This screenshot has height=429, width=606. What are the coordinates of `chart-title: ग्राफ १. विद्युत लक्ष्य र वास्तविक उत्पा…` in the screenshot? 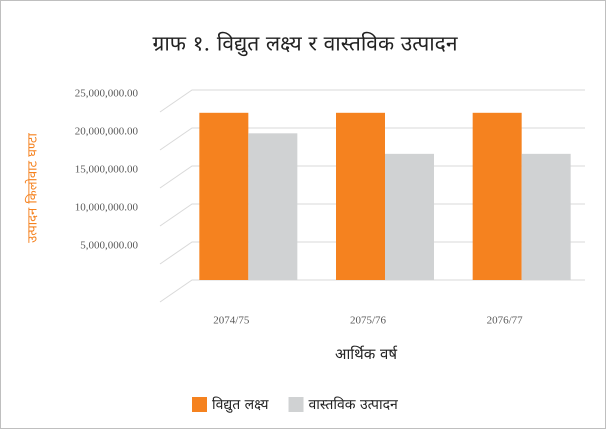 It's located at (304, 44).